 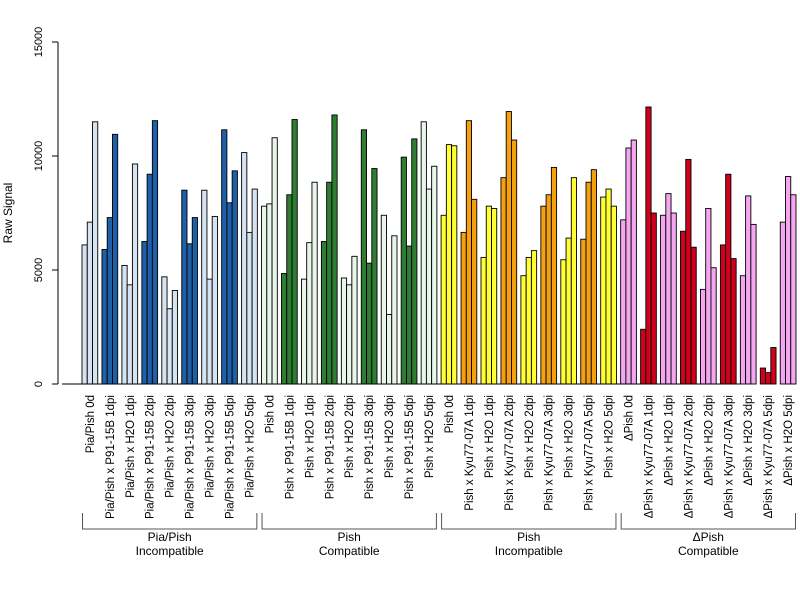 What do you see at coordinates (39, 270) in the screenshot?
I see `y-tick-label: 5000` at bounding box center [39, 270].